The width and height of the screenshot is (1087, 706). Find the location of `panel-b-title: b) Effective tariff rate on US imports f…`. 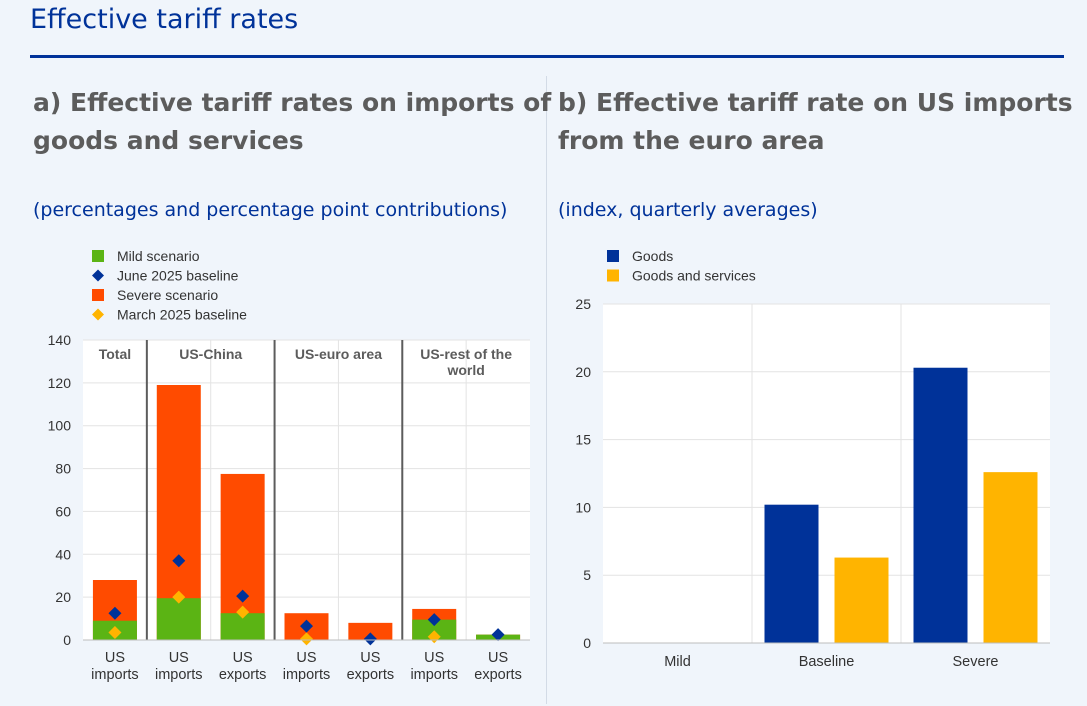

panel-b-title: b) Effective tariff rate on US imports f… is located at coordinates (815, 122).